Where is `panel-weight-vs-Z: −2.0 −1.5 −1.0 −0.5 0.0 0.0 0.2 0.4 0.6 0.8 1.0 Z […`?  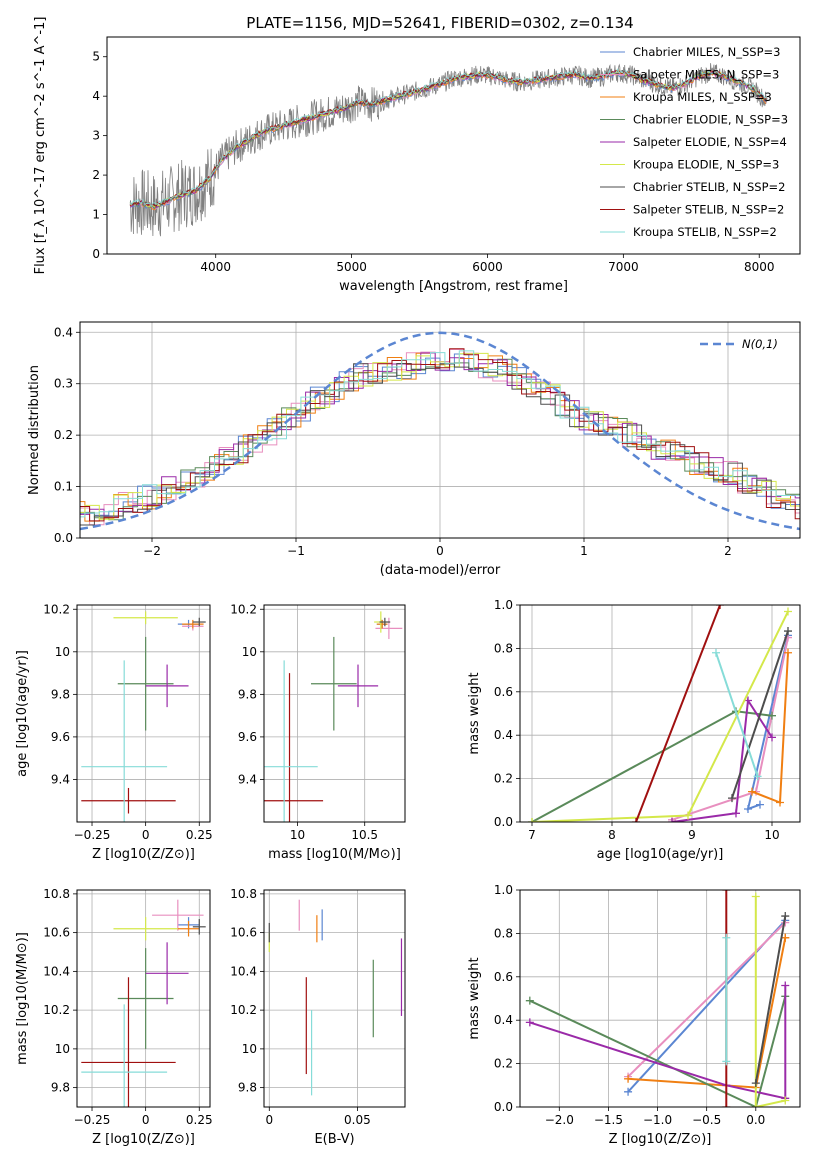
panel-weight-vs-Z: −2.0 −1.5 −1.0 −0.5 0.0 0.0 0.2 0.4 0.6 0.8 1.0 Z [… is located at coordinates (634, 1015).